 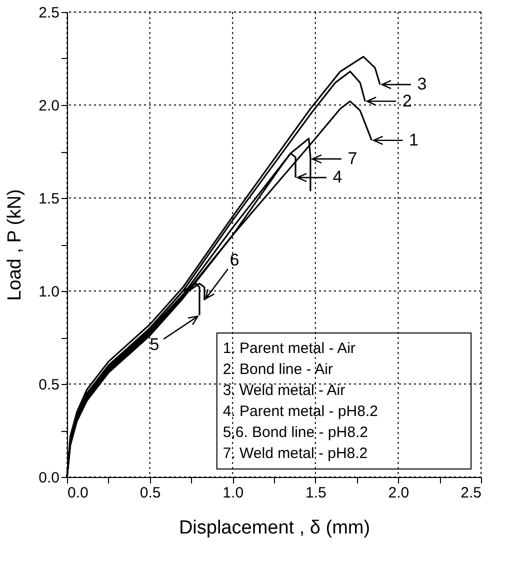 I want to click on annotation: 4, so click(x=337, y=177).